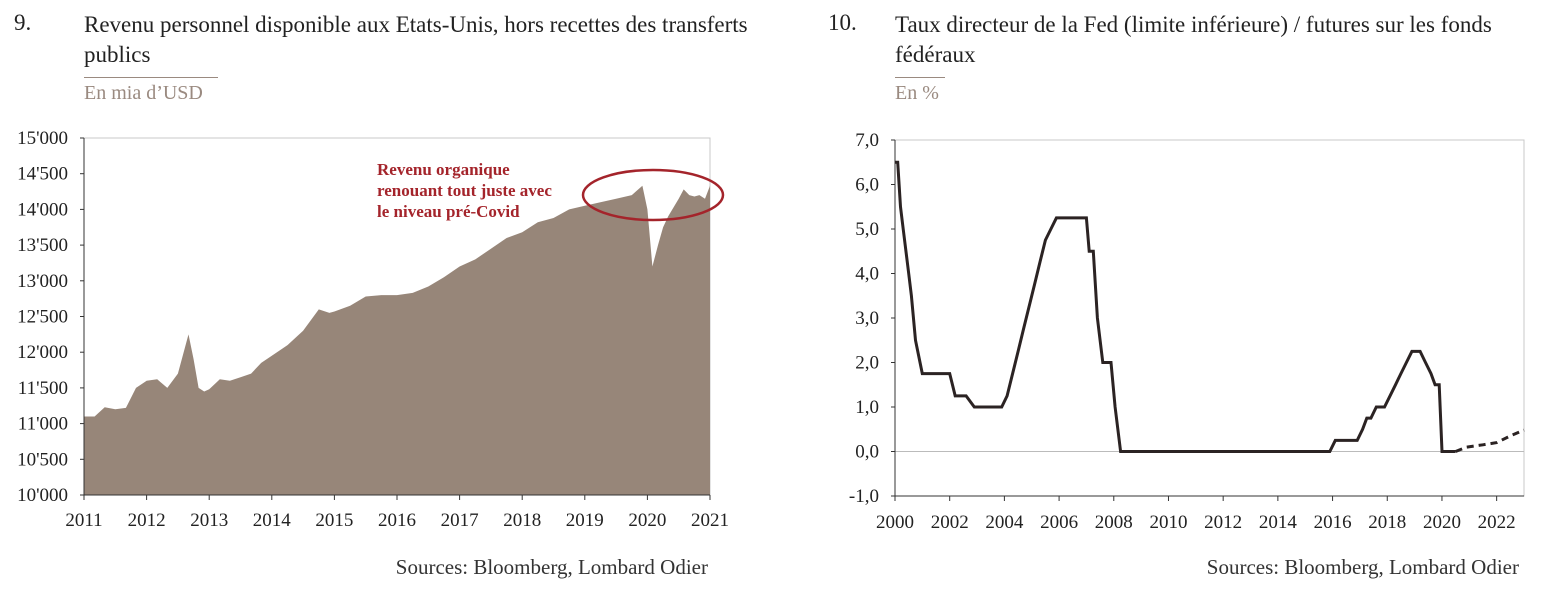 The height and width of the screenshot is (595, 1559). What do you see at coordinates (83, 520) in the screenshot?
I see `x-tick-label: 2011` at bounding box center [83, 520].